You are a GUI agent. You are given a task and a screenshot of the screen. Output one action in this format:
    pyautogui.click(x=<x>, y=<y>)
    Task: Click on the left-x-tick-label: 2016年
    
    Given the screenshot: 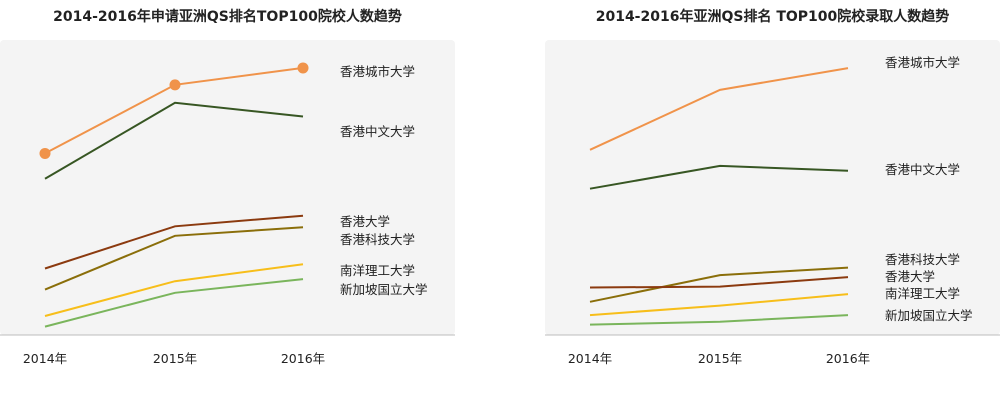 What is the action you would take?
    pyautogui.click(x=303, y=358)
    